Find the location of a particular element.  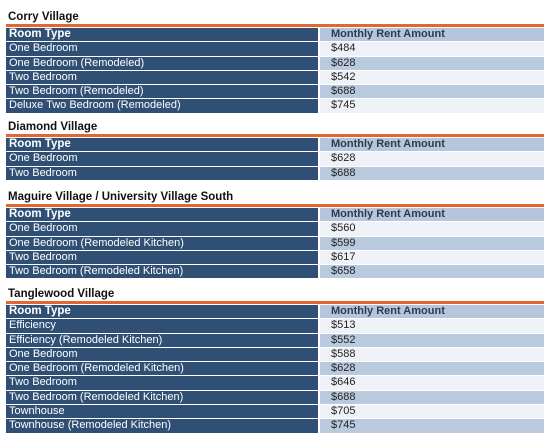

table-row: Deluxe Two Bedroom (Remodeled) $745 is located at coordinates (275, 105).